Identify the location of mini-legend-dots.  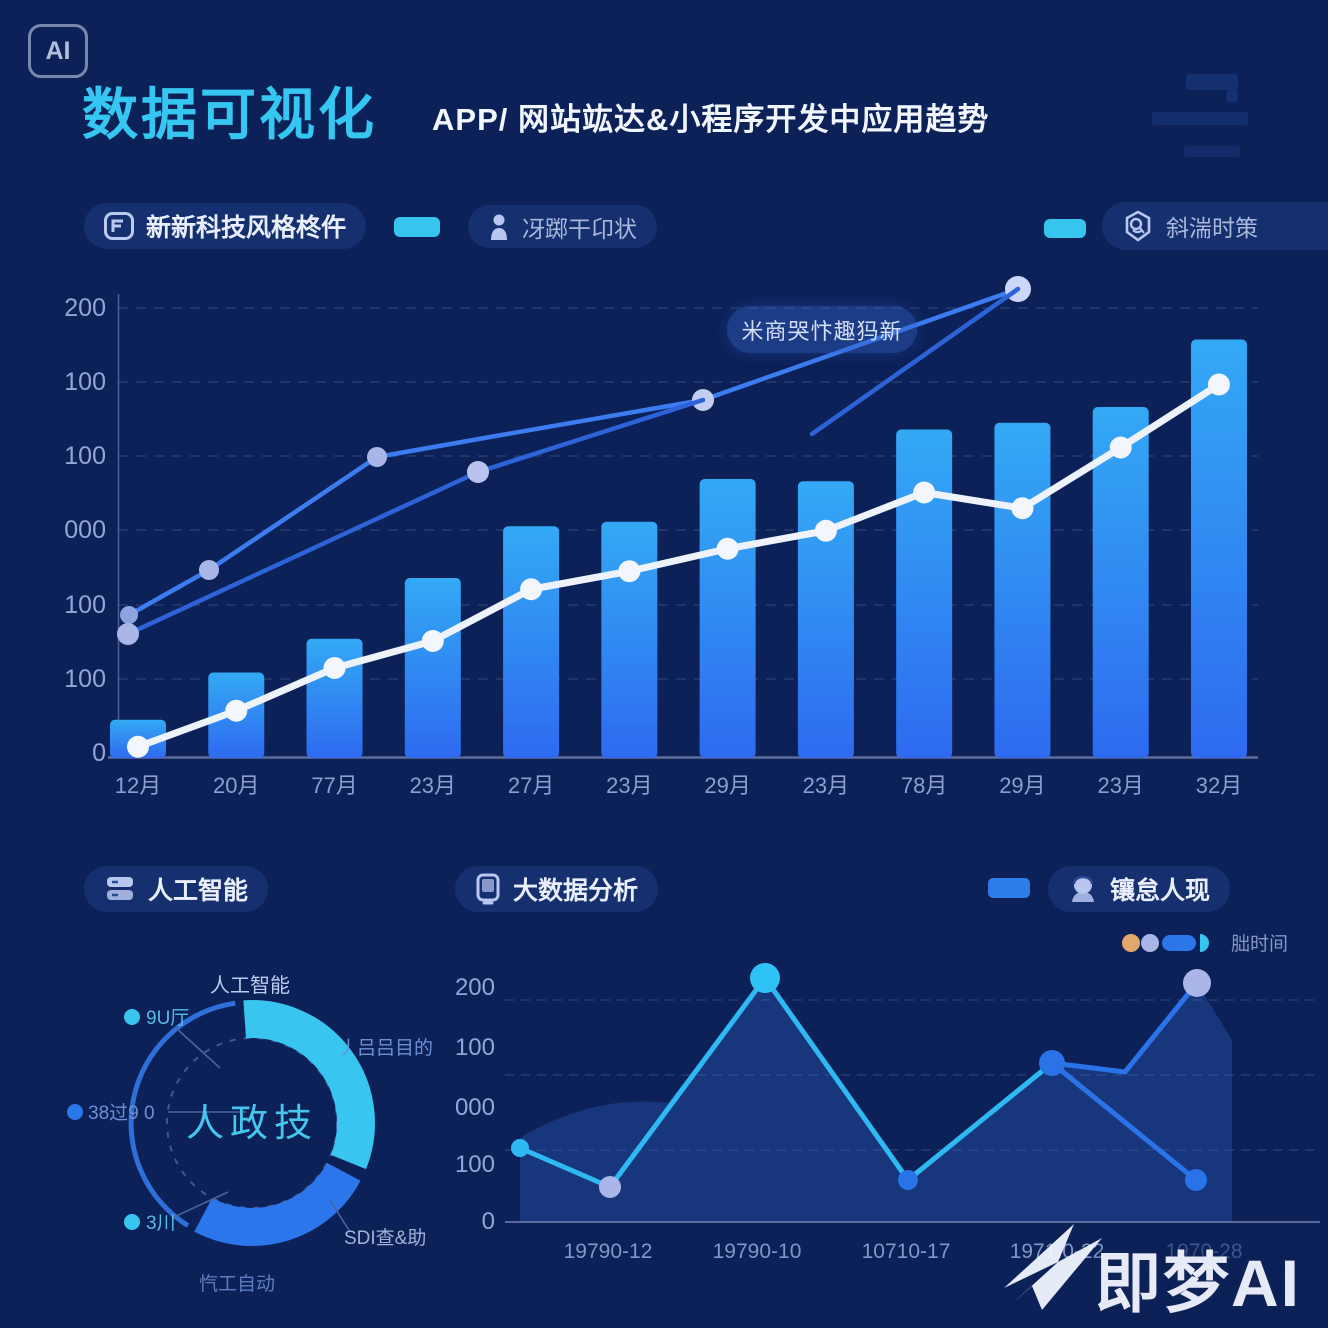
(1165, 942).